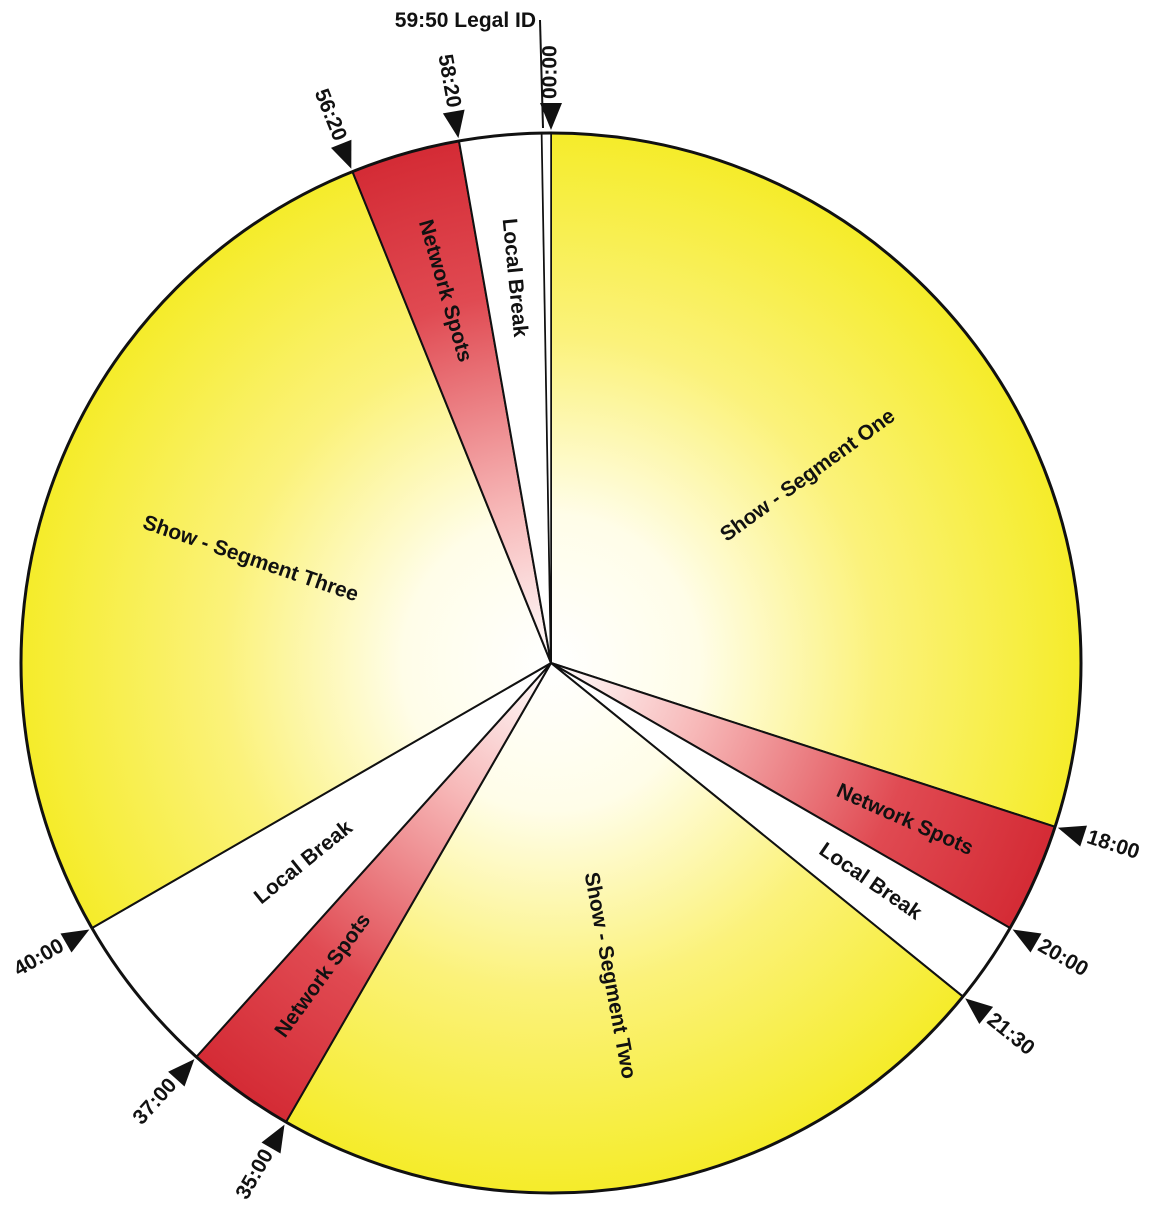 The width and height of the screenshot is (1157, 1214). I want to click on legal-id-label: 59:50 Legal ID, so click(465, 20).